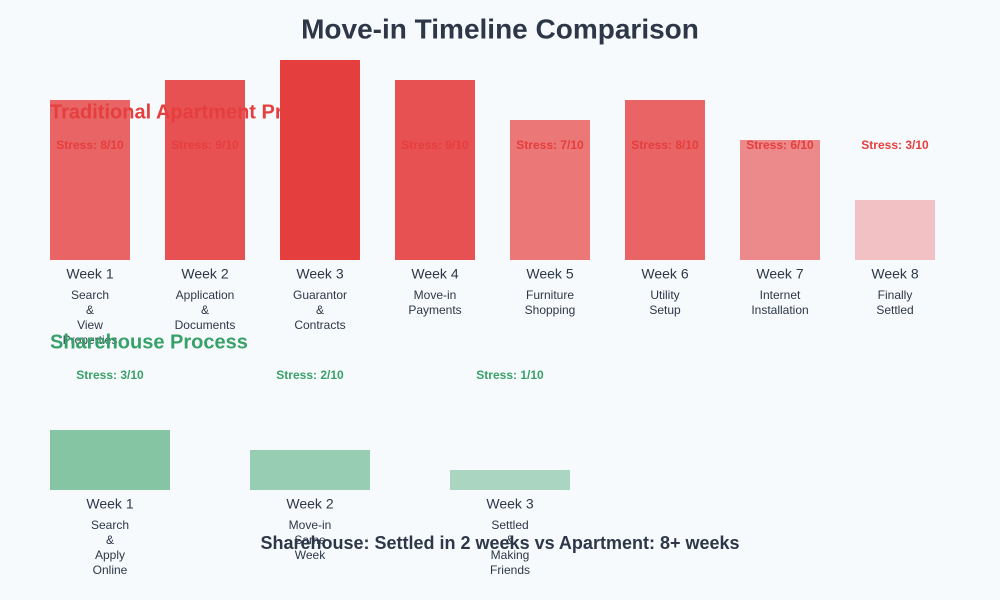  What do you see at coordinates (319, 325) in the screenshot?
I see `step-description: Contracts` at bounding box center [319, 325].